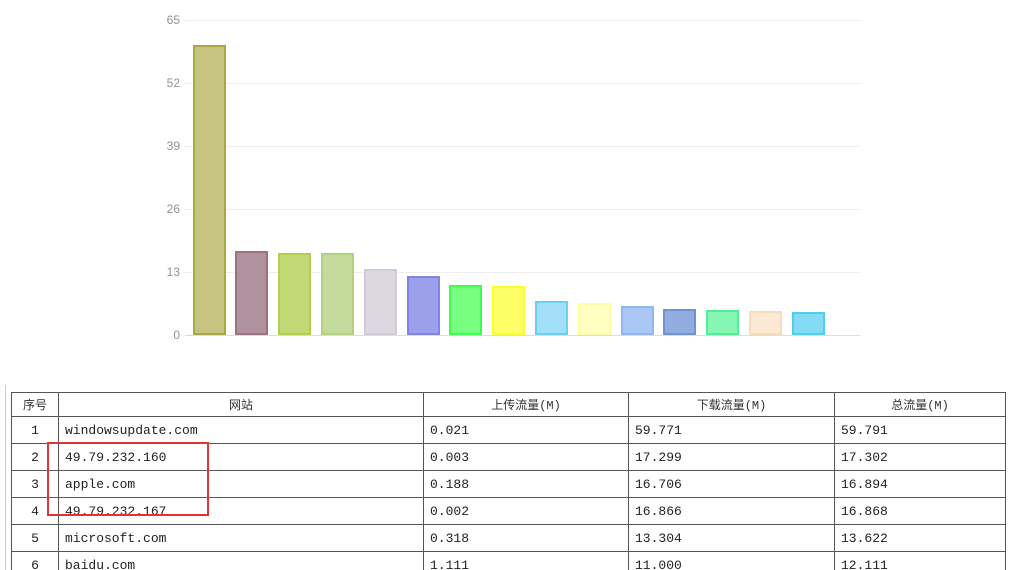  What do you see at coordinates (526, 538) in the screenshot?
I see `traffic-value-cell: 0.318` at bounding box center [526, 538].